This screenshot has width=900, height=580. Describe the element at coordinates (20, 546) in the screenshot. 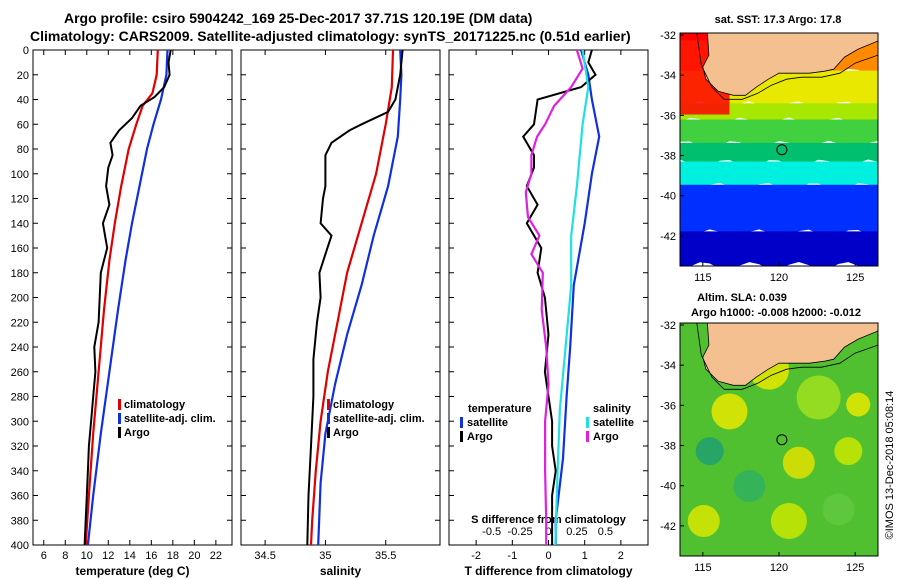

I see `y-tick-label: 400` at that location.